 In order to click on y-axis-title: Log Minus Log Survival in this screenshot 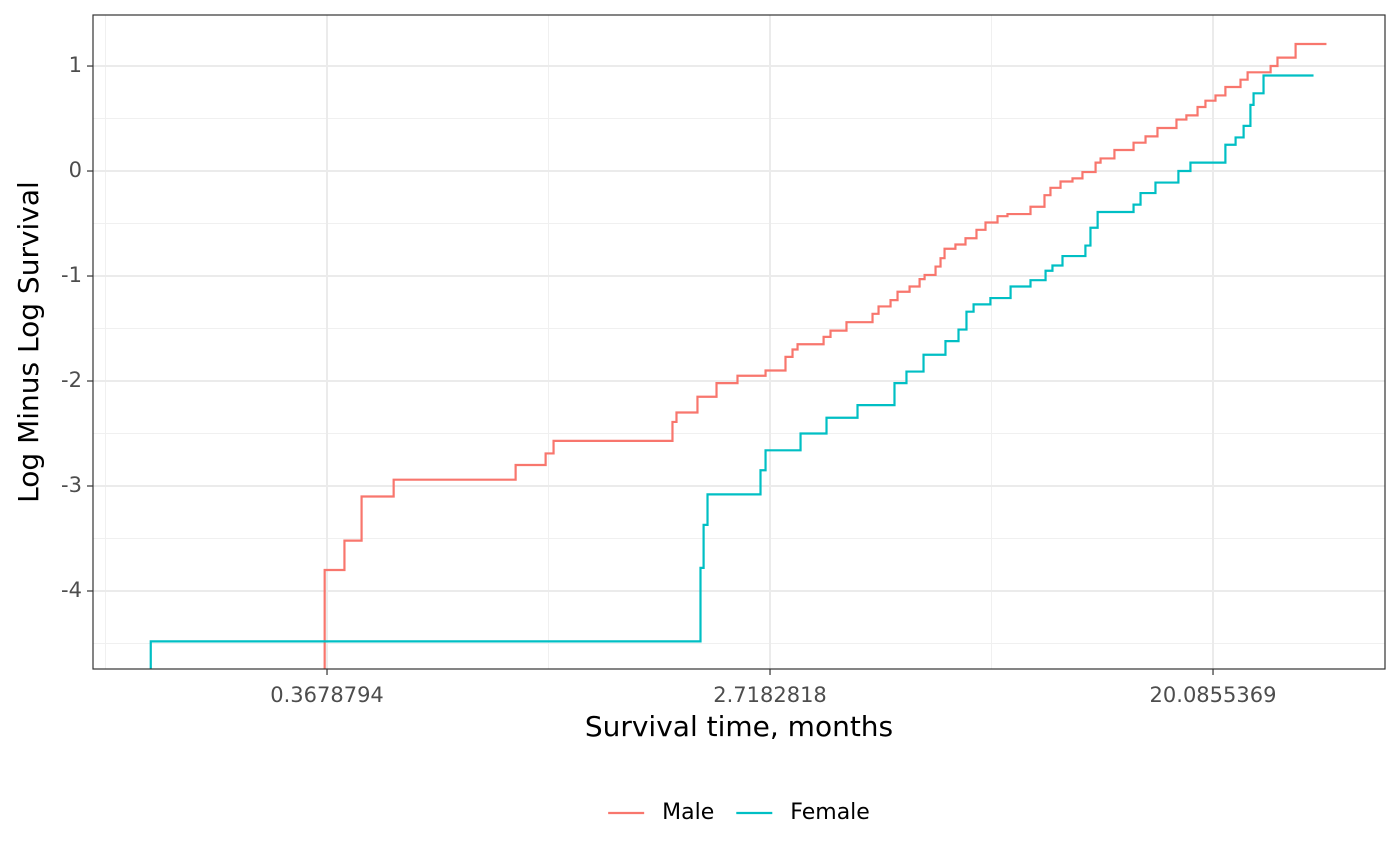, I will do `click(28, 342)`.